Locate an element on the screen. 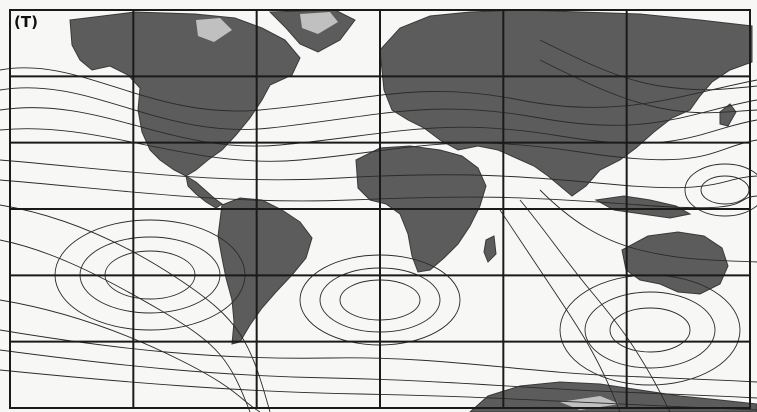 This screenshot has height=412, width=757. north-america is located at coordinates (185, 94).